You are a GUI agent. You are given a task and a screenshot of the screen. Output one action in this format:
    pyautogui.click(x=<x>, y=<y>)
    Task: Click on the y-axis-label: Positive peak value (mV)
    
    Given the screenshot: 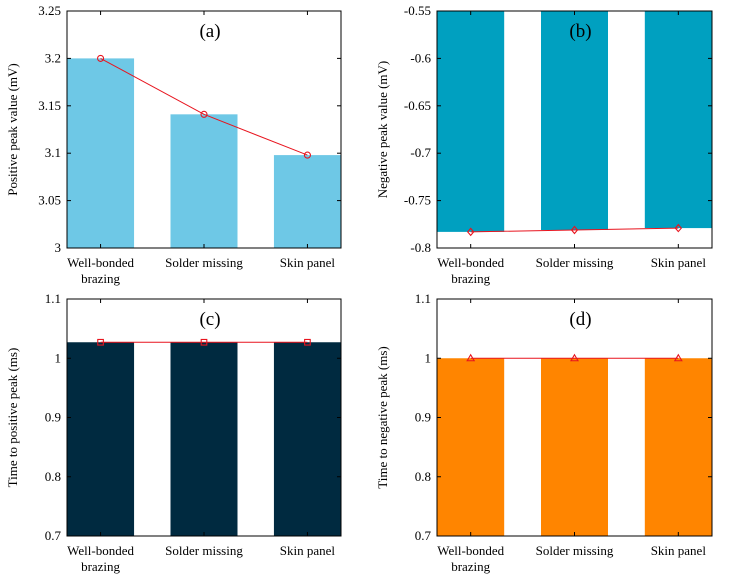 What is the action you would take?
    pyautogui.click(x=12, y=129)
    